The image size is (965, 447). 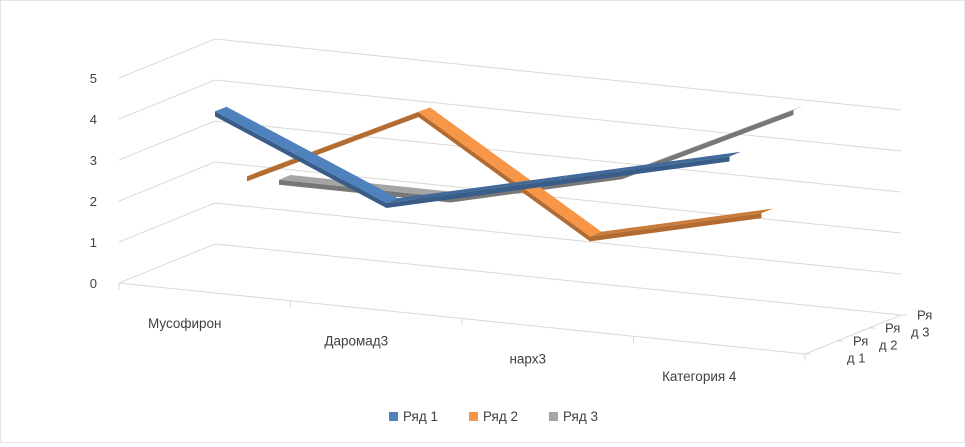 What do you see at coordinates (185, 323) in the screenshot?
I see `x-category-label: Мусофирон` at bounding box center [185, 323].